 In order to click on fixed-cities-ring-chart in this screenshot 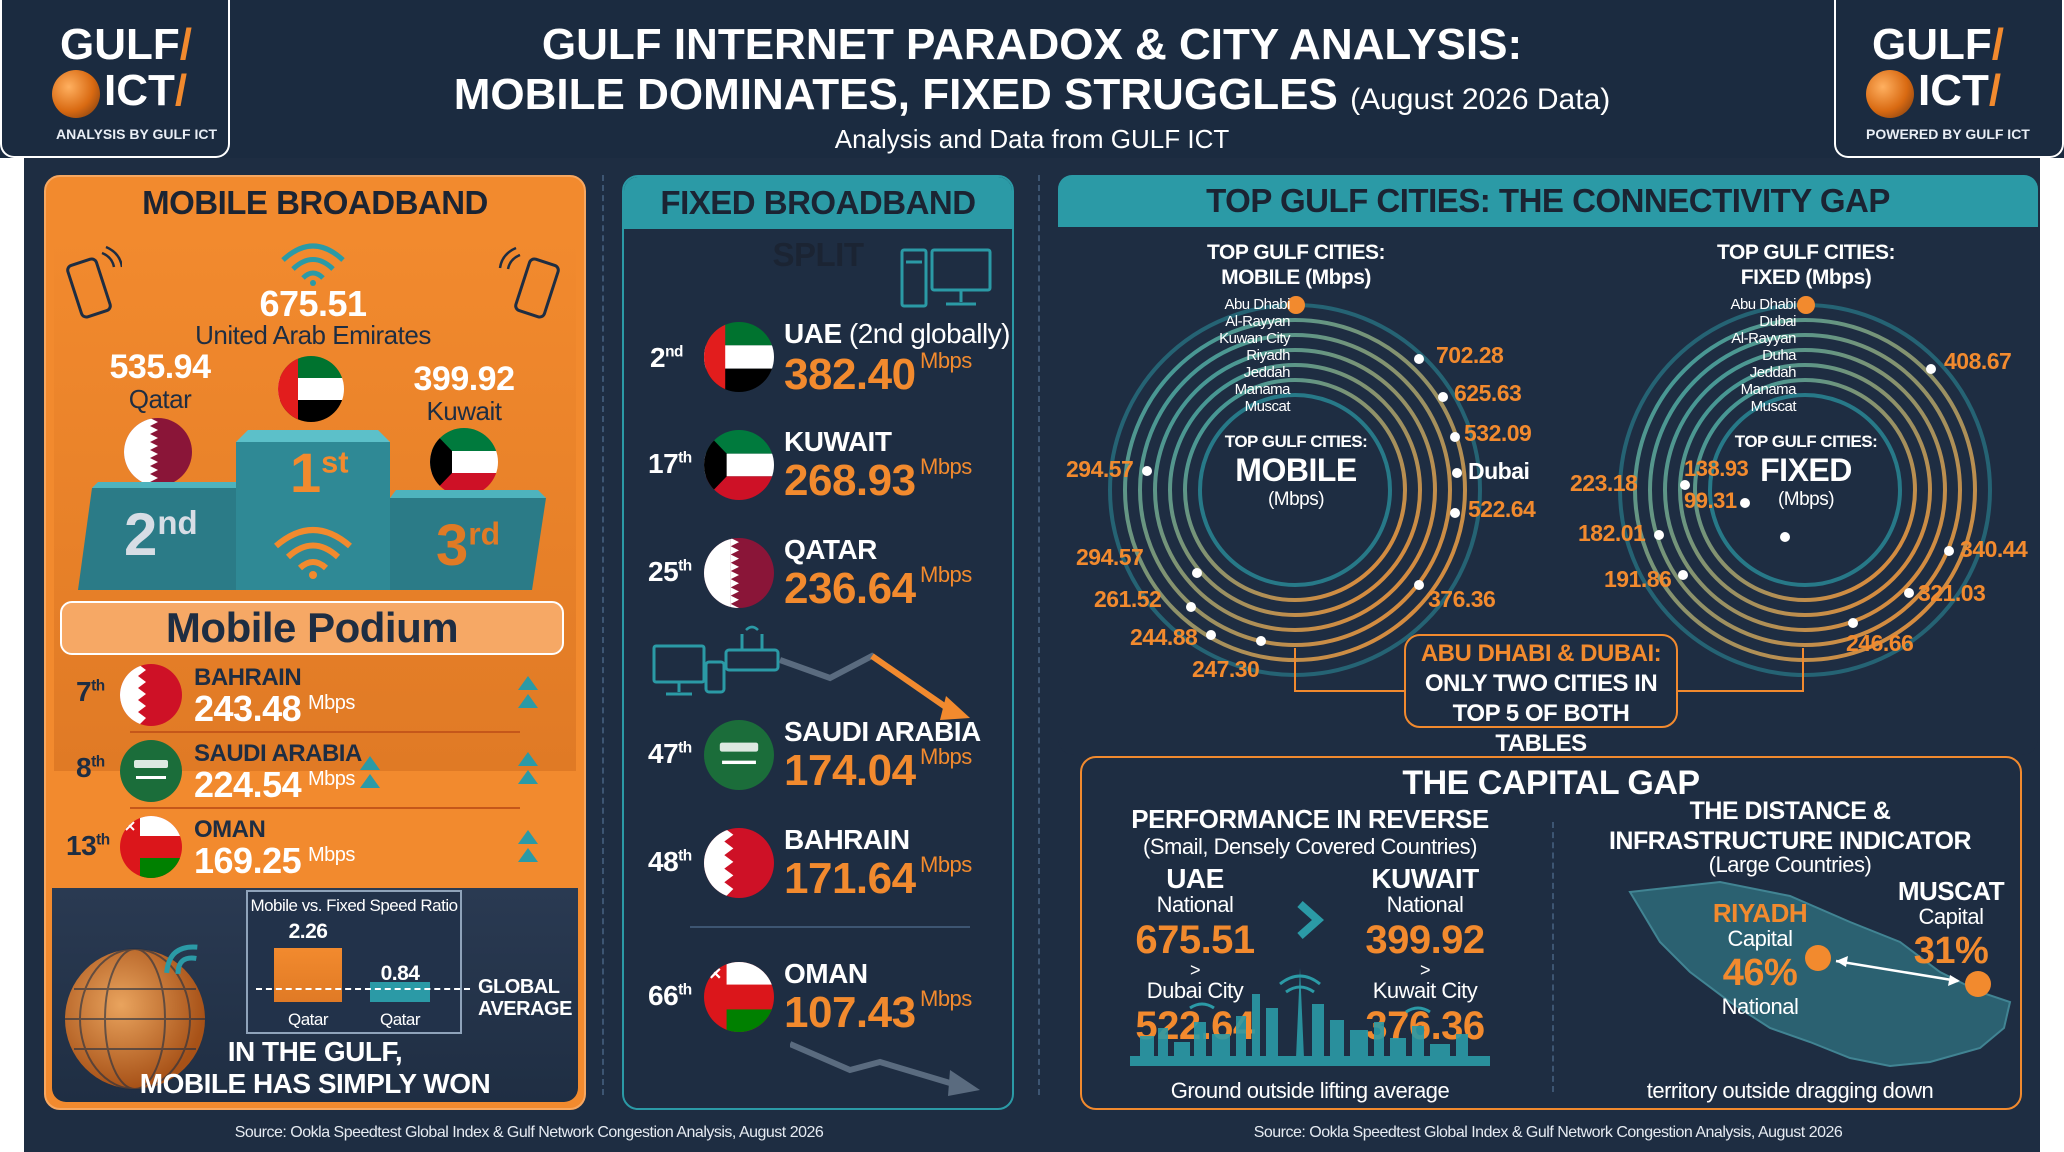, I will do `click(1805, 486)`.